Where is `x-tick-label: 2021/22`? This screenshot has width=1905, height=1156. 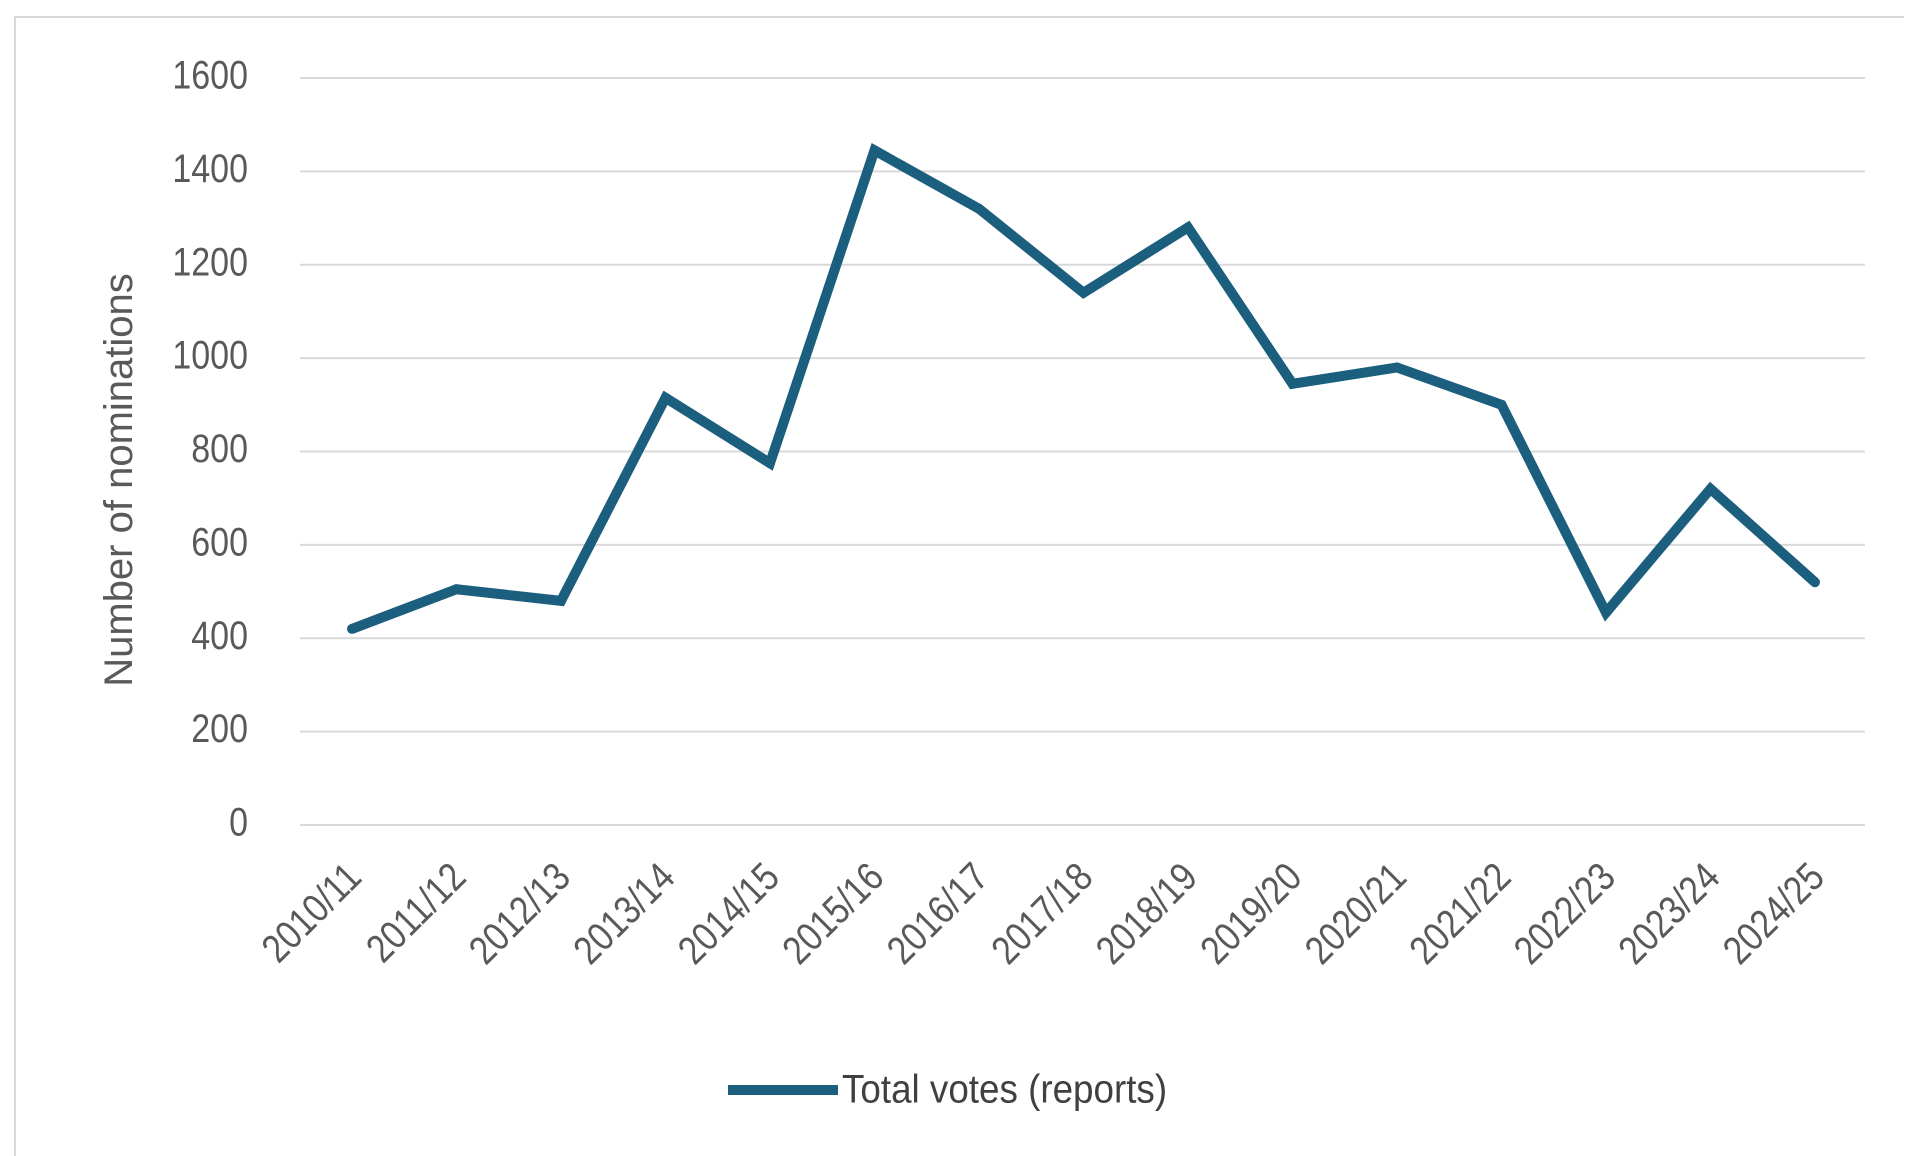
x-tick-label: 2021/22 is located at coordinates (1459, 913).